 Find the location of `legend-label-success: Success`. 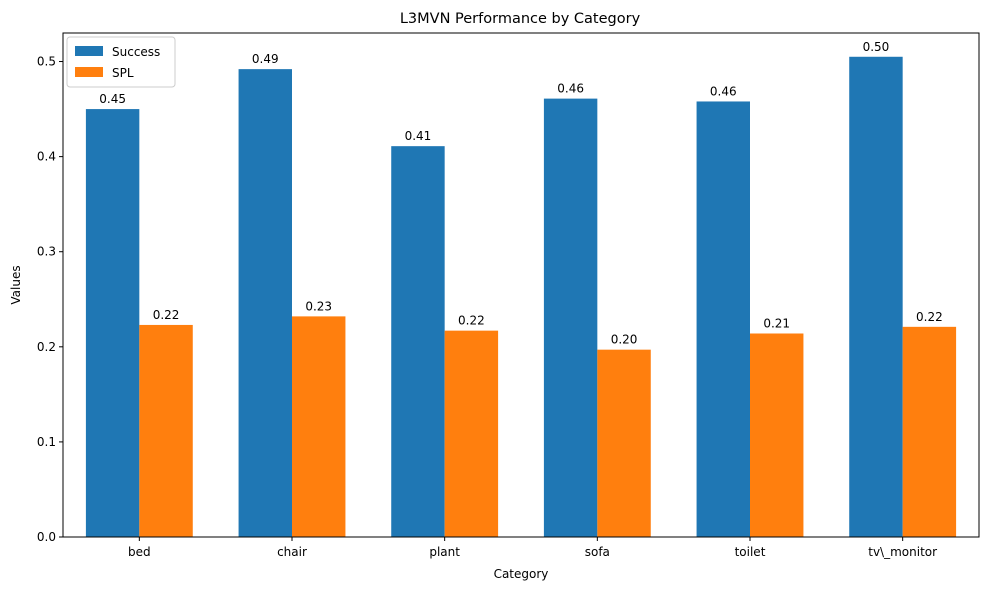

legend-label-success: Success is located at coordinates (136, 52).